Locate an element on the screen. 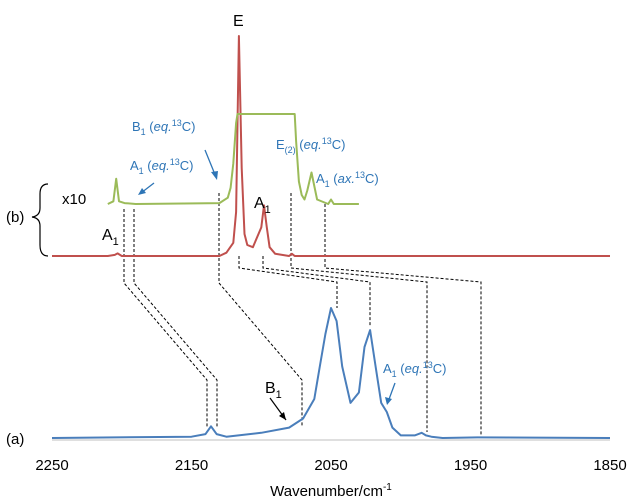  label-e2-eq: E(2) (eq.13C) is located at coordinates (310, 145).